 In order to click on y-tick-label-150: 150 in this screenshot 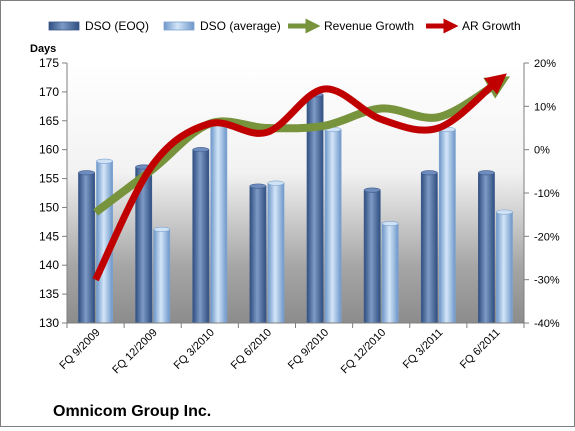, I will do `click(49, 207)`.